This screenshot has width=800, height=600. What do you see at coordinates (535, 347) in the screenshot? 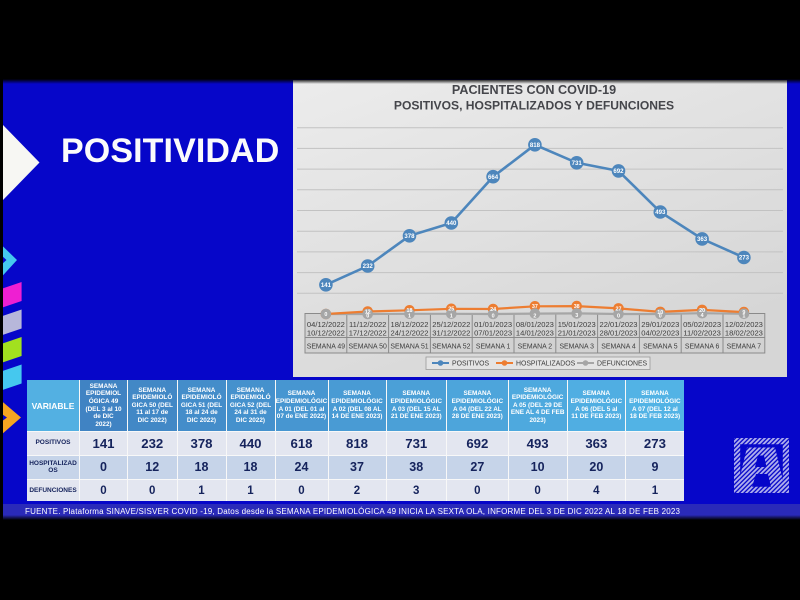
I see `svg-text: SEMANA 2` at bounding box center [535, 347].